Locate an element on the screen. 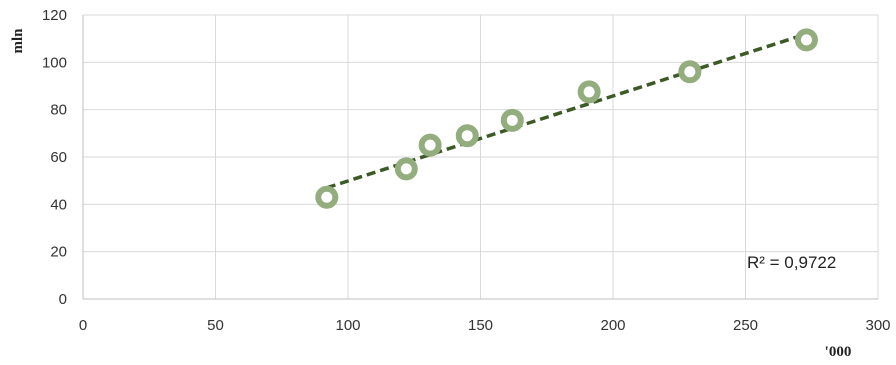 Image resolution: width=896 pixels, height=365 pixels. y-tick-label: 40 is located at coordinates (58, 204).